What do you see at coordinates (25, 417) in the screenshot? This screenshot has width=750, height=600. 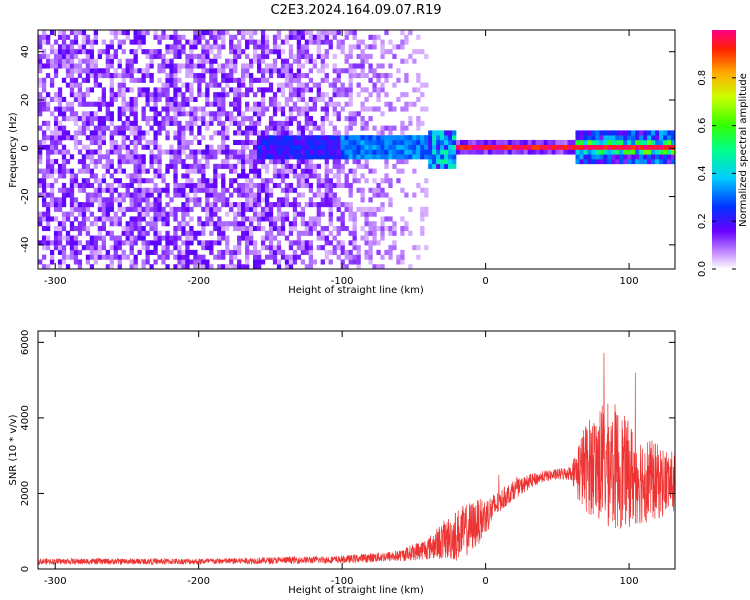 I see `y-tick-label: 4000` at bounding box center [25, 417].